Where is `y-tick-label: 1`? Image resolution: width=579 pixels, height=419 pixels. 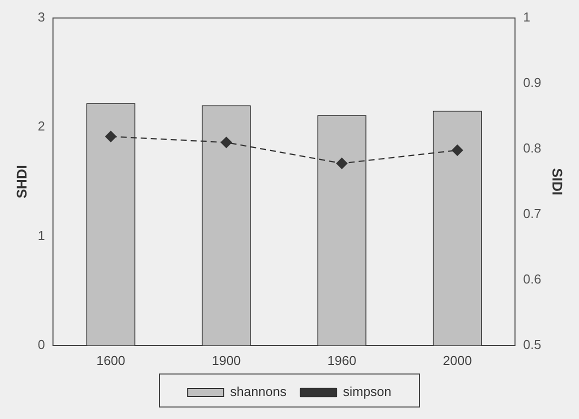
y-tick-label: 1 is located at coordinates (42, 235).